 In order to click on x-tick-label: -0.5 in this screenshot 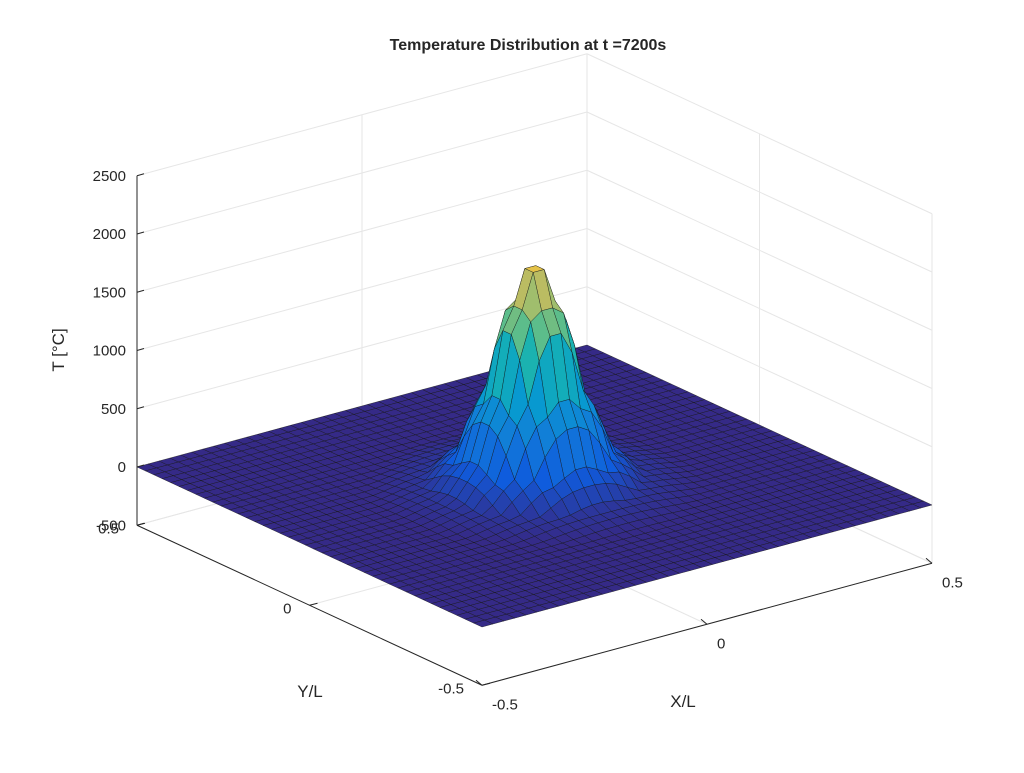, I will do `click(505, 704)`.